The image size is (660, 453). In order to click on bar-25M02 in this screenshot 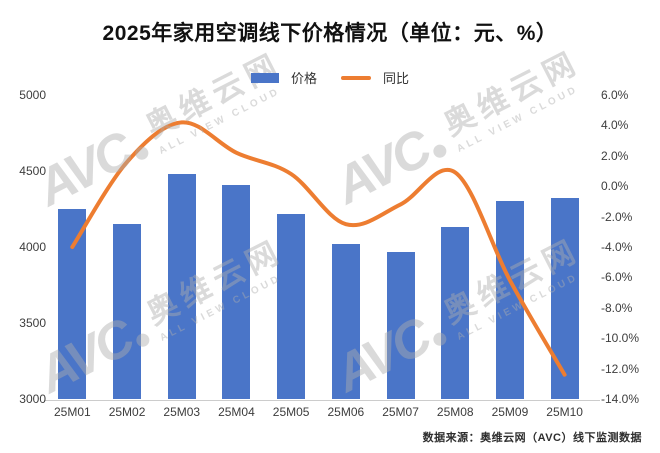, I will do `click(127, 311)`.